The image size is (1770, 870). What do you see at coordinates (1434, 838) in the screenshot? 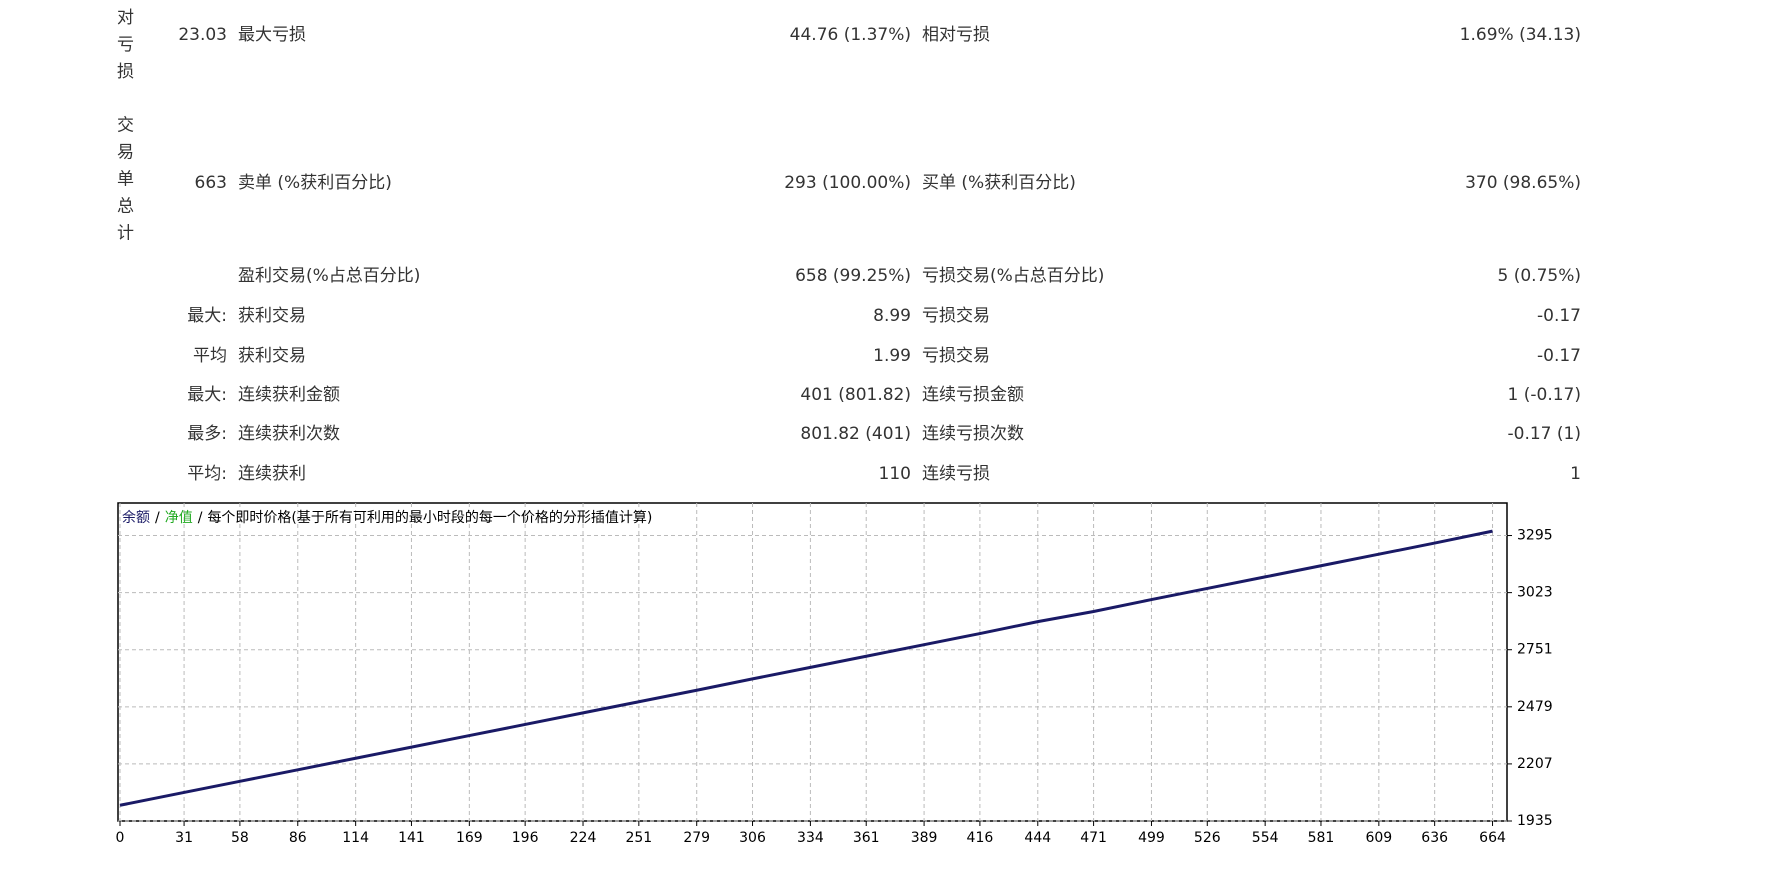
I see `x-tick-label: 636` at bounding box center [1434, 838].